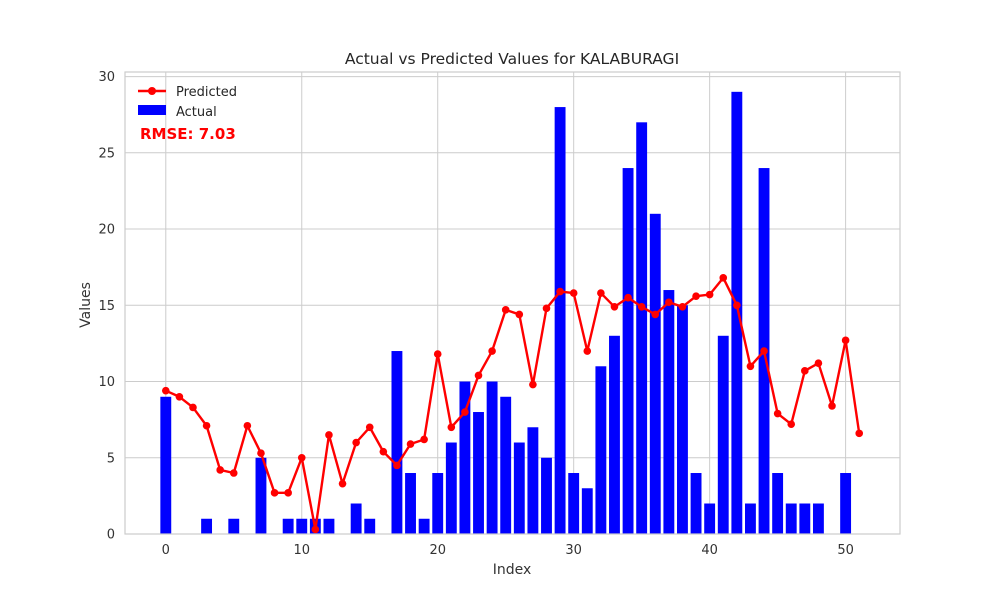  What do you see at coordinates (437, 550) in the screenshot?
I see `x-tick-label: 20` at bounding box center [437, 550].